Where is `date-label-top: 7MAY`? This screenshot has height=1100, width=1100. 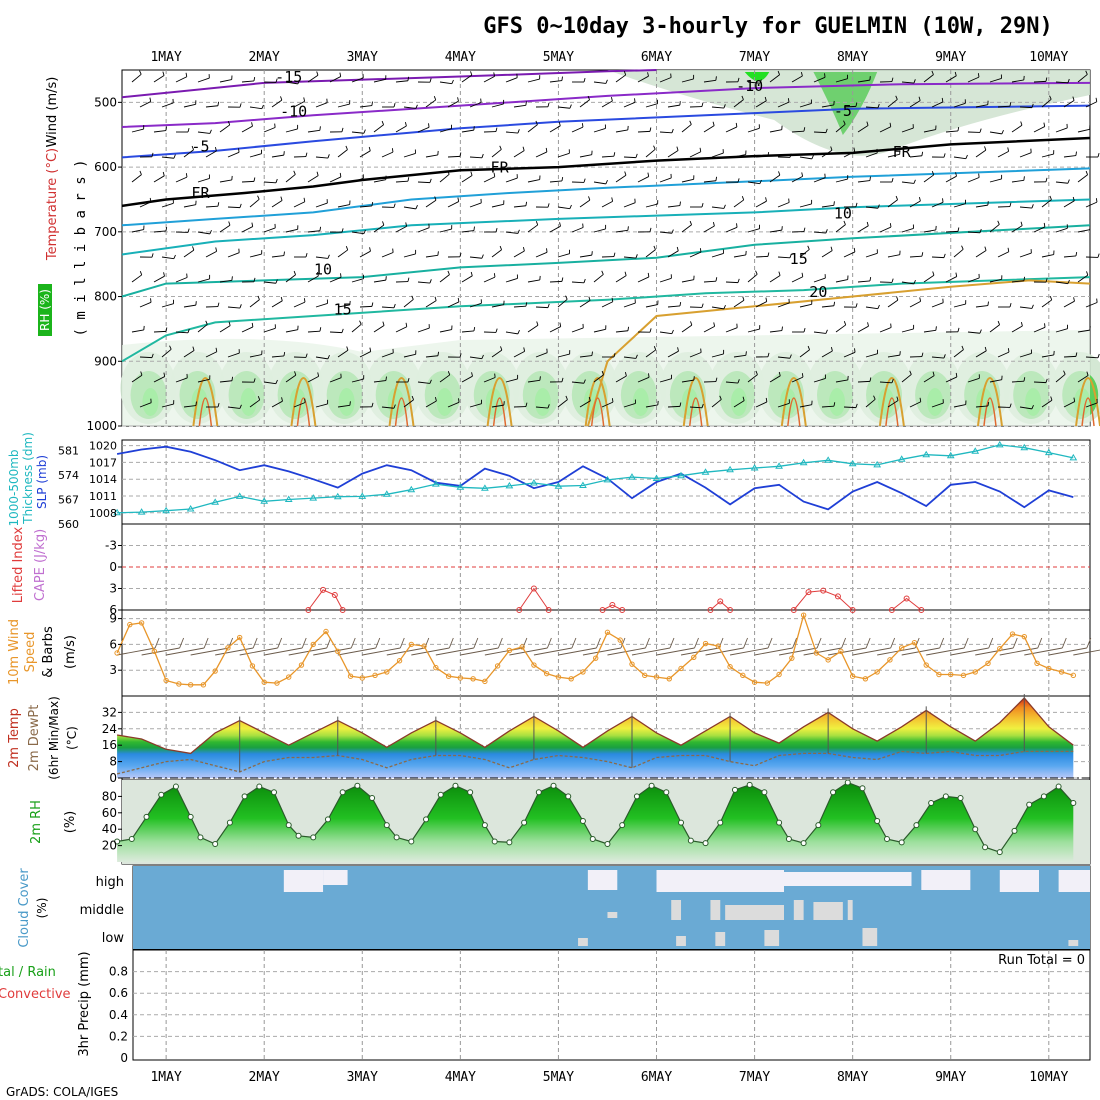 date-label-top: 7MAY is located at coordinates (754, 57).